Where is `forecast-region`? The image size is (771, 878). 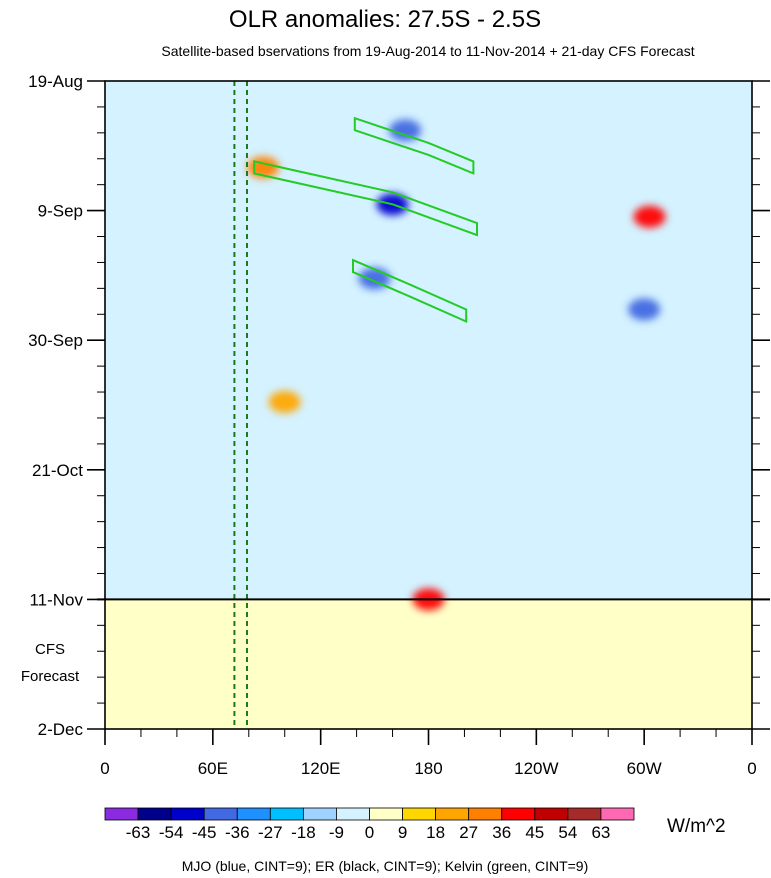 forecast-region is located at coordinates (428, 664).